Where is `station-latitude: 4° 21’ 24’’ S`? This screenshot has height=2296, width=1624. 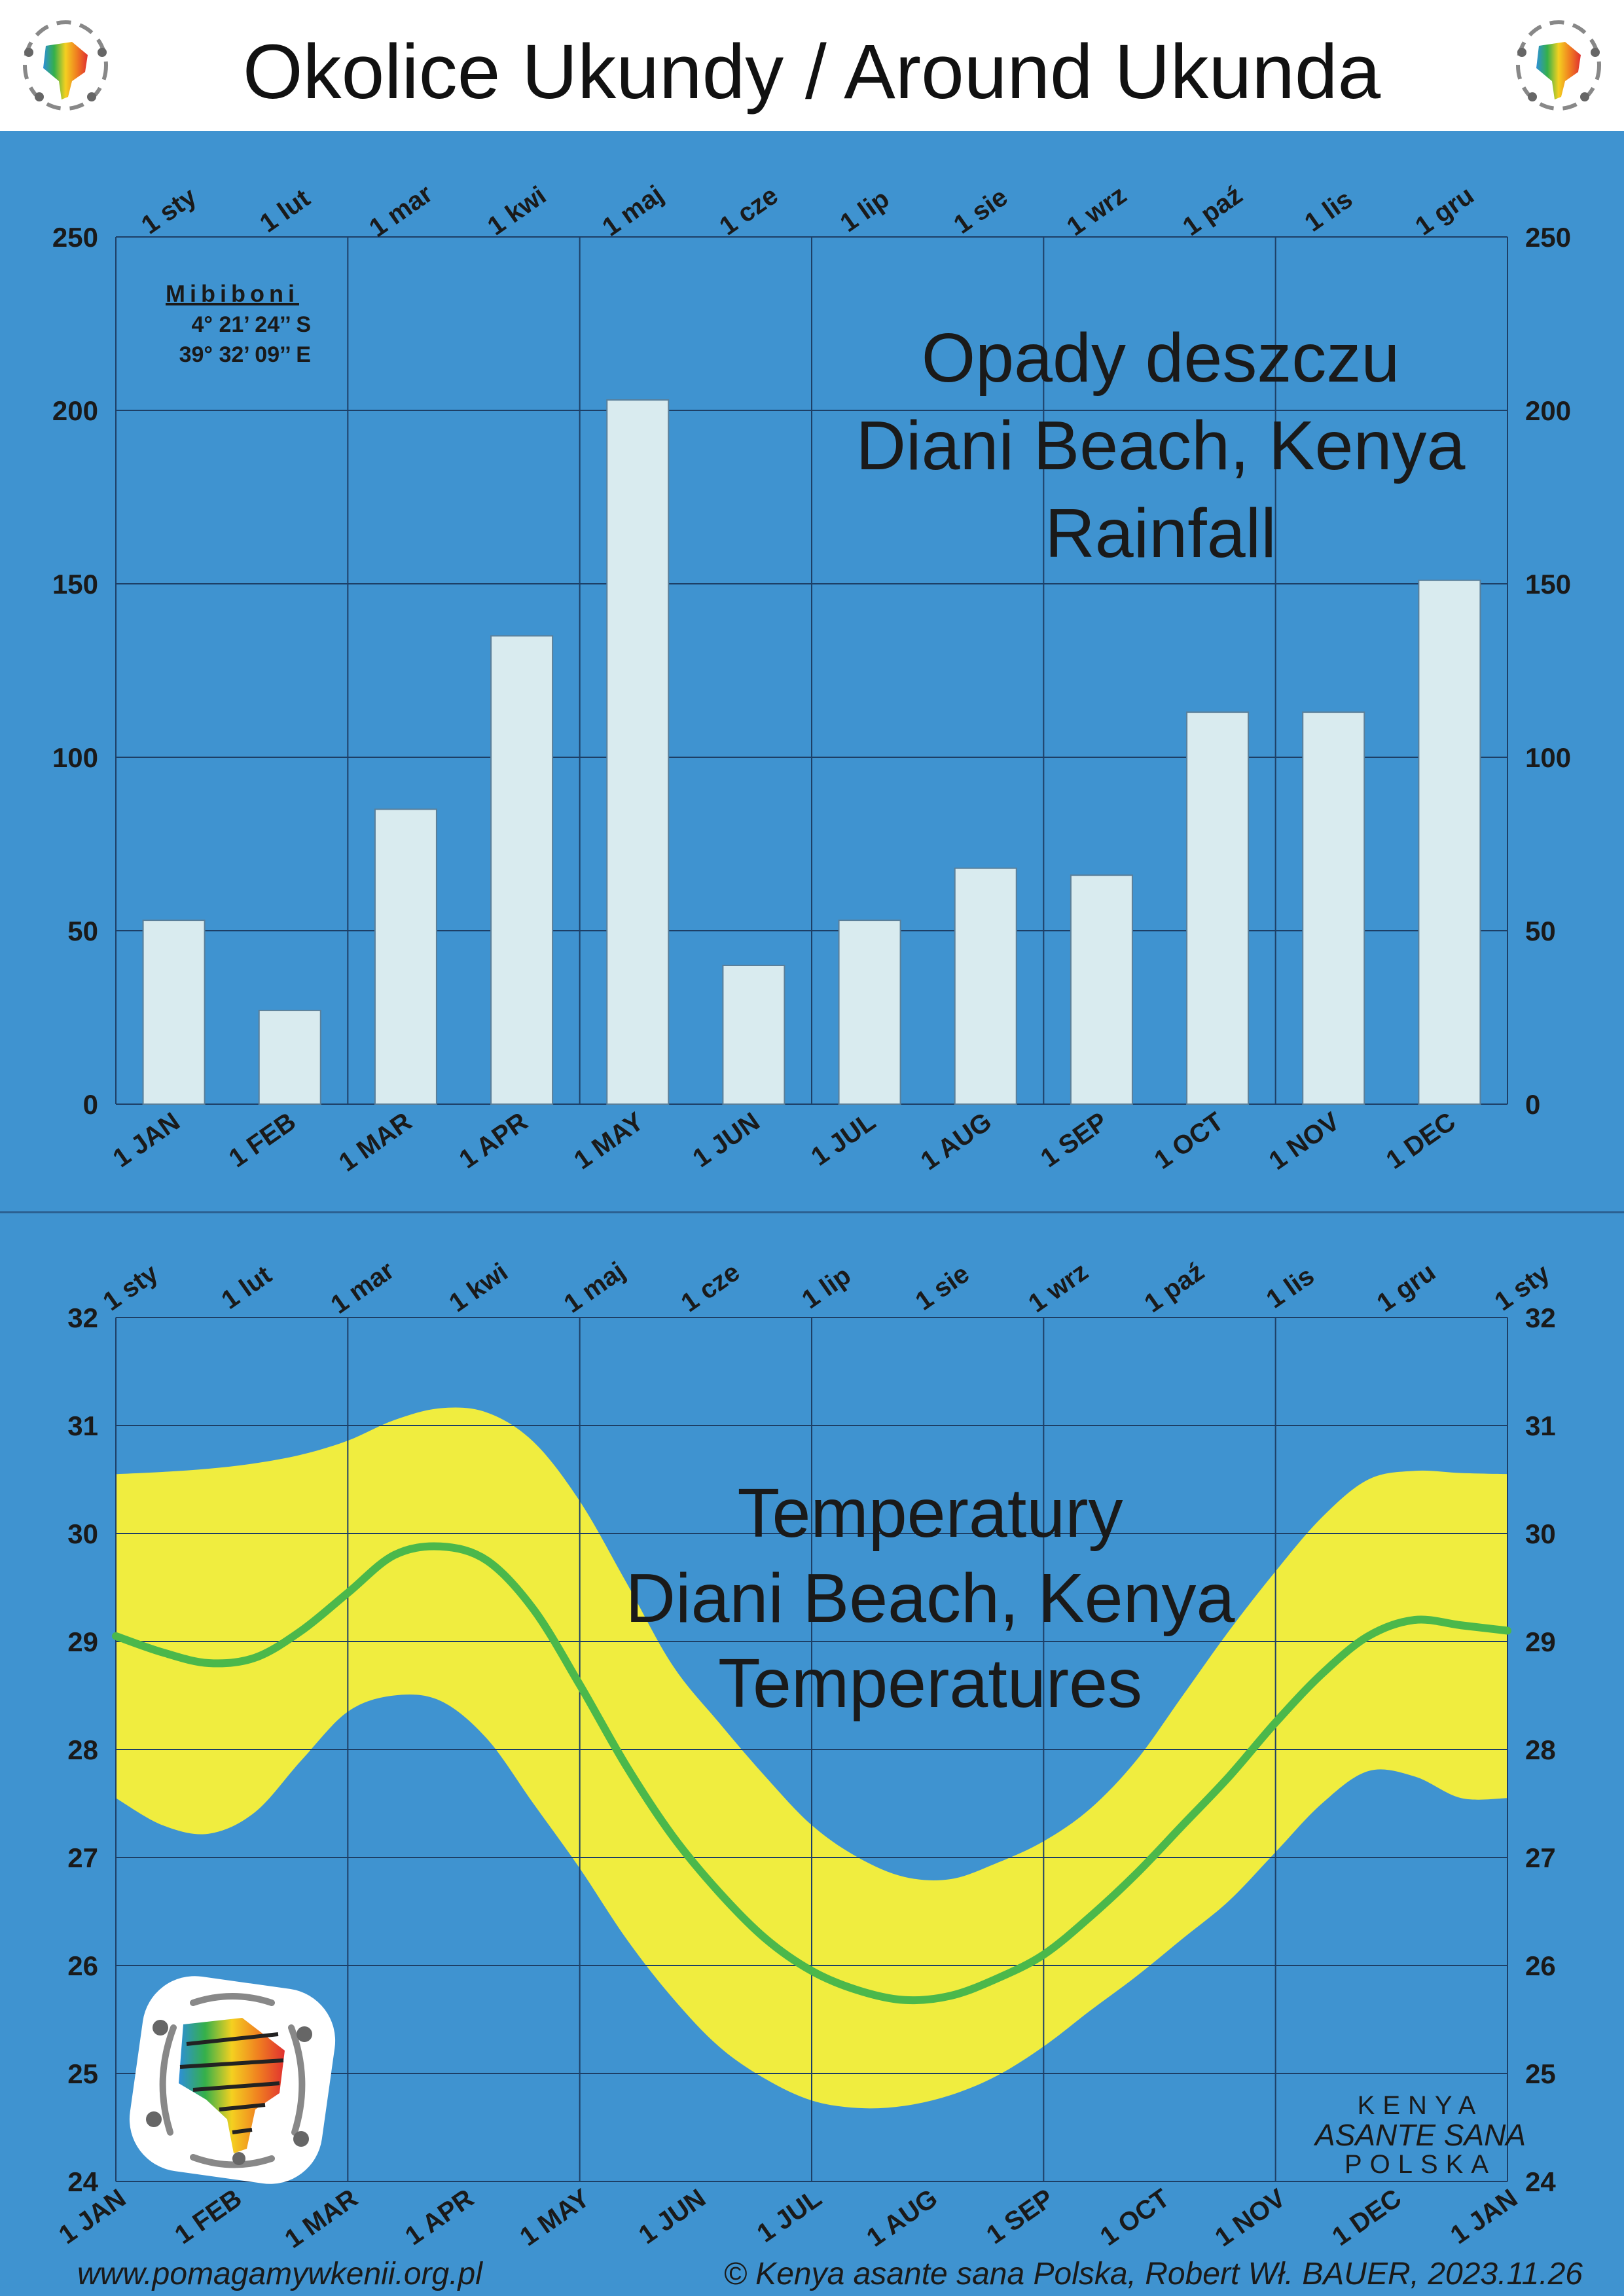 station-latitude: 4° 21’ 24’’ S is located at coordinates (251, 324).